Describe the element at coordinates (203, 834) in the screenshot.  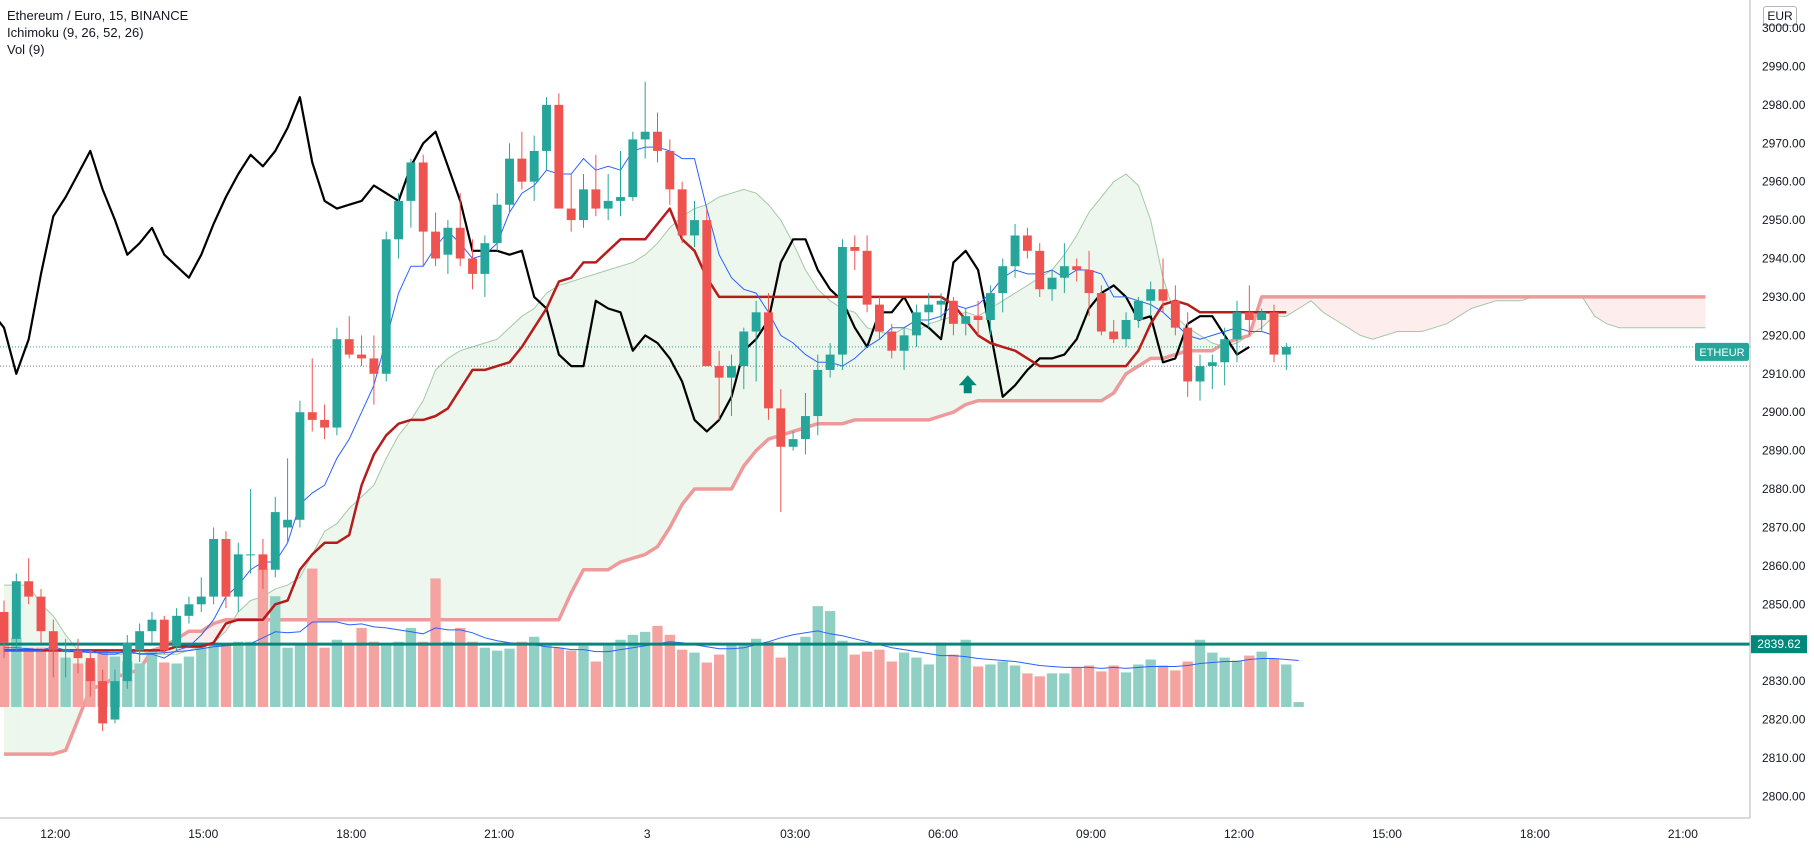
I see `x-tick-label: 15:00` at that location.